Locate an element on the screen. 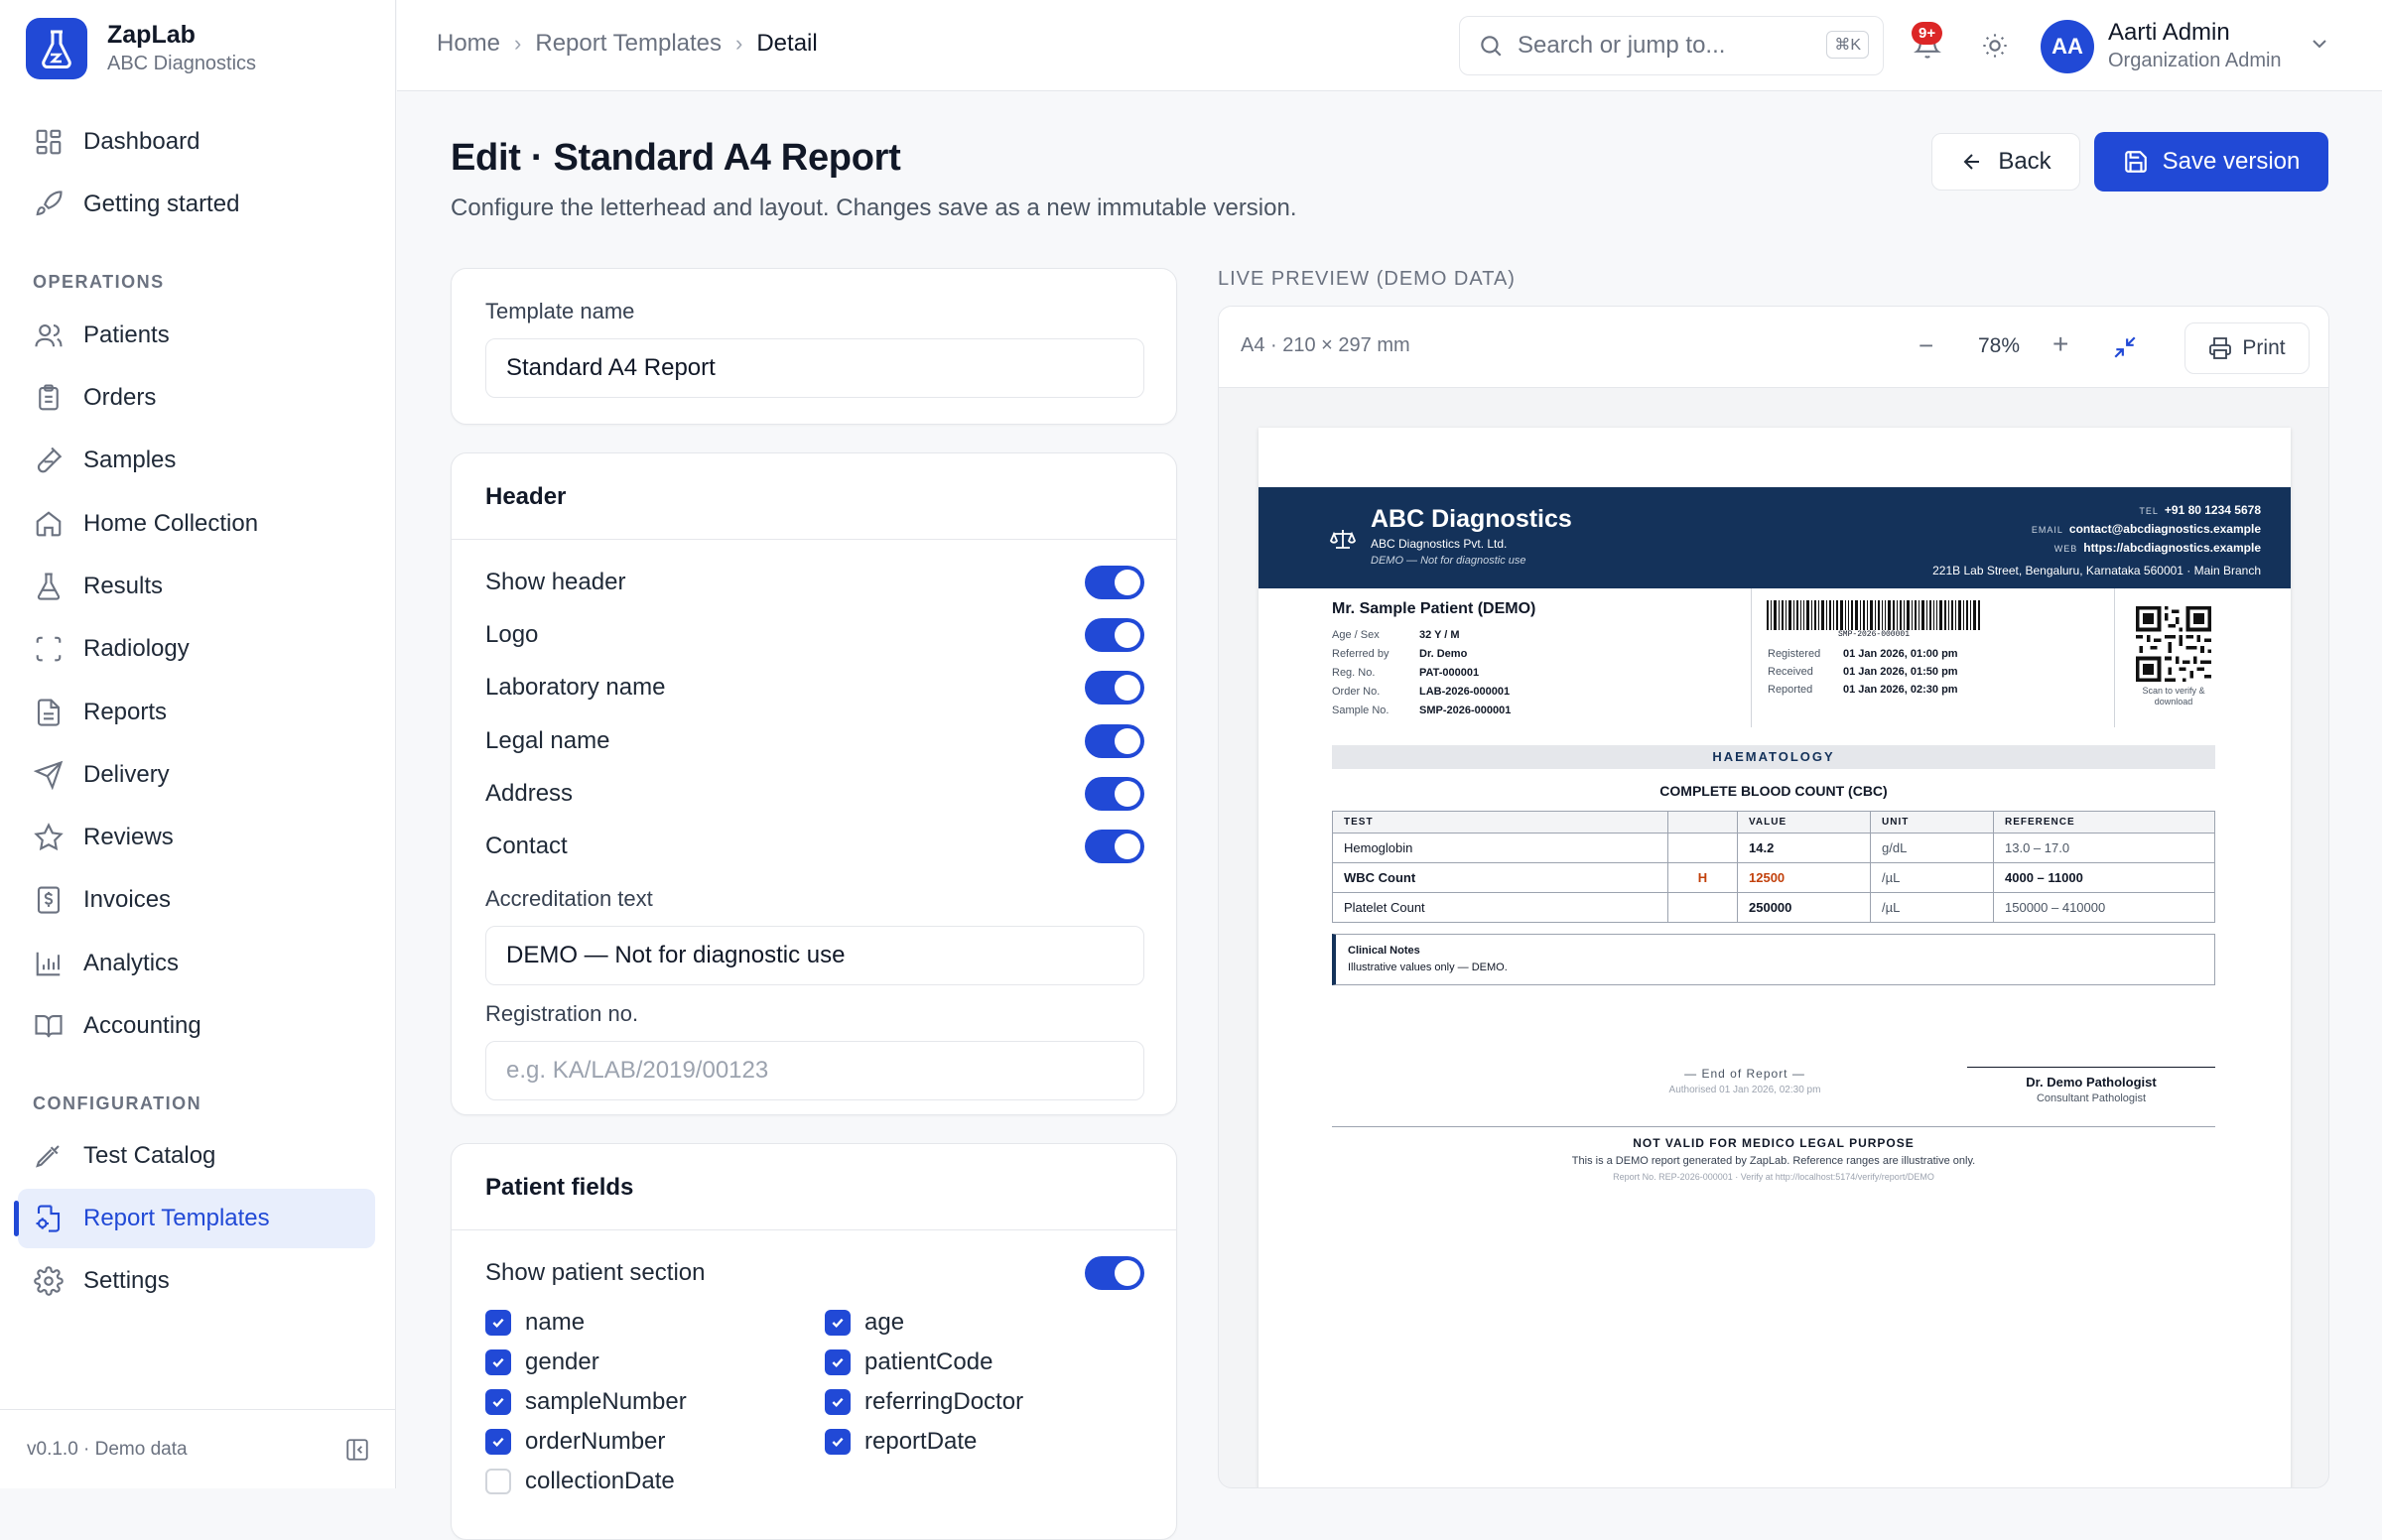  field-checkbox-age: age is located at coordinates (865, 1323).